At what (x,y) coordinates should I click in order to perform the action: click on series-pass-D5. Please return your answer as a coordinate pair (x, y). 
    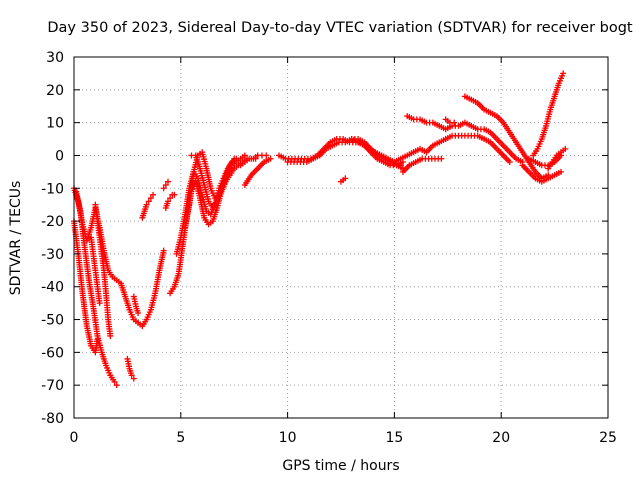
    Looking at the image, I should click on (450, 121).